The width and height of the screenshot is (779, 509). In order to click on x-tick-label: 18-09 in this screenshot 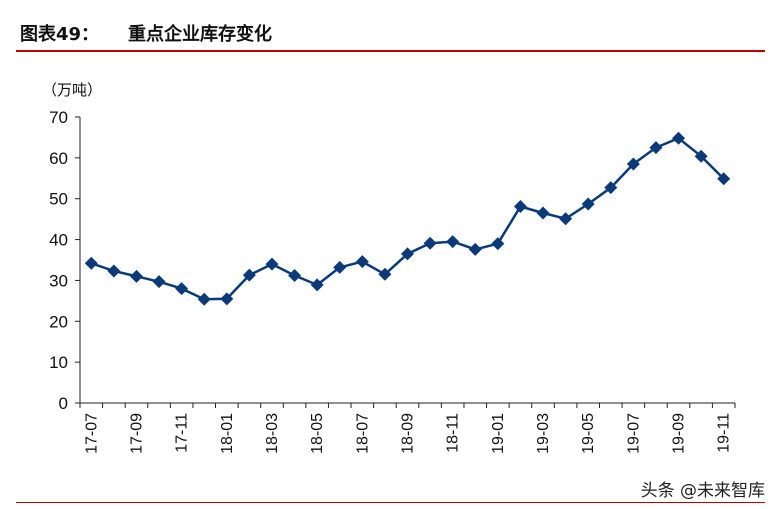, I will do `click(408, 433)`.